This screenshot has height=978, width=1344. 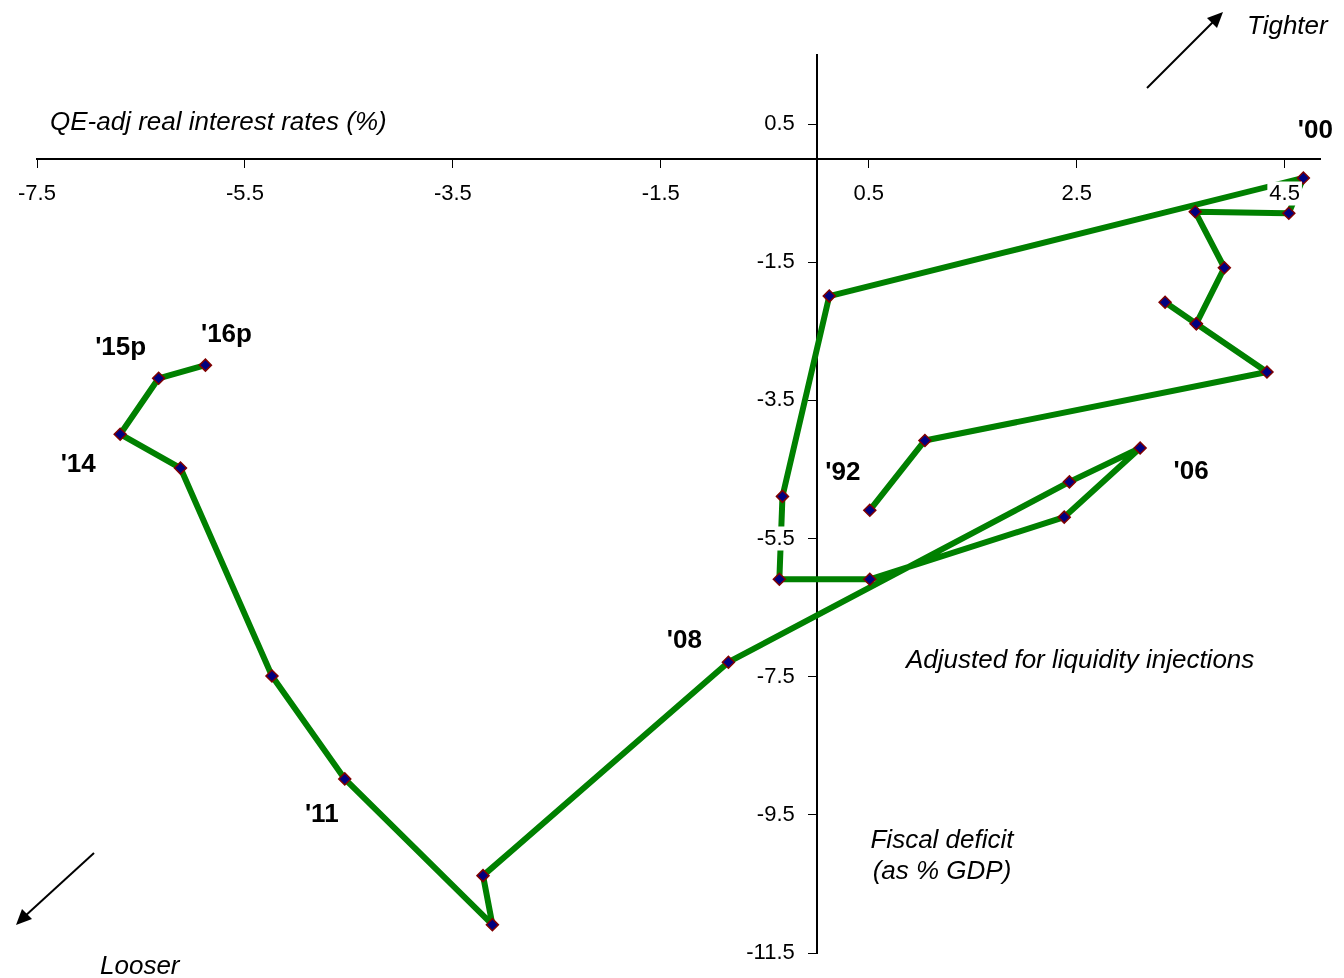 I want to click on annotation: '00, so click(x=1315, y=129).